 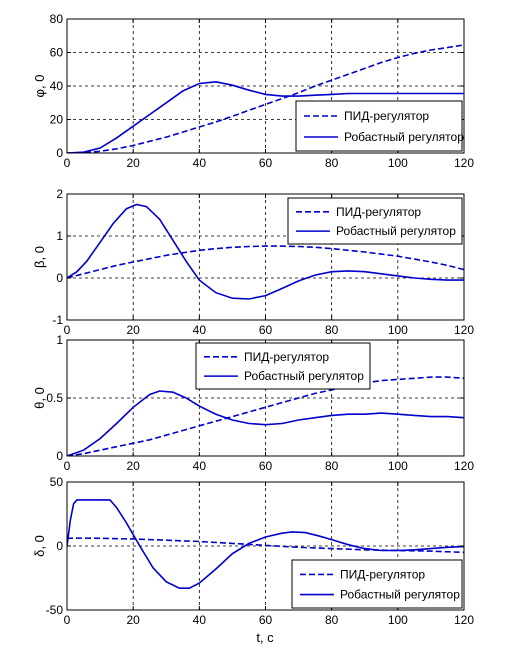 What do you see at coordinates (265, 637) in the screenshot?
I see `x-axis-label: t, c` at bounding box center [265, 637].